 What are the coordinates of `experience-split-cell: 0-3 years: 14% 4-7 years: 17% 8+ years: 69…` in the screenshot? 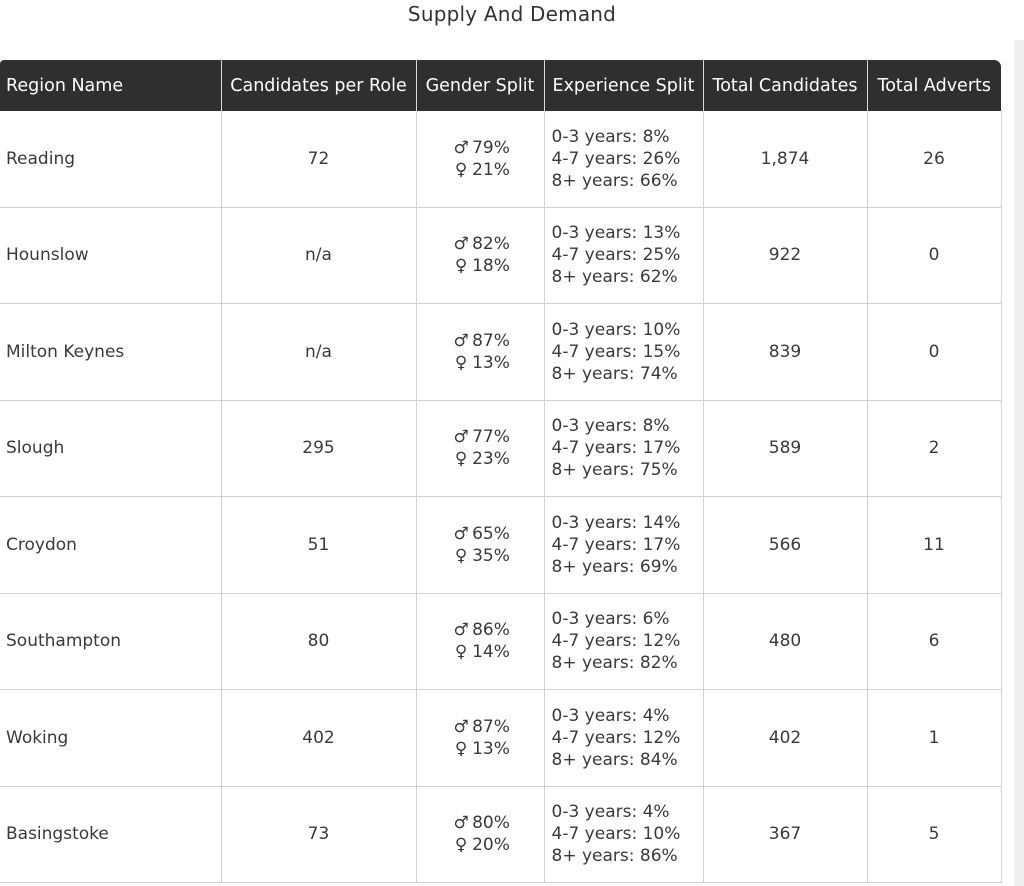 It's located at (624, 545).